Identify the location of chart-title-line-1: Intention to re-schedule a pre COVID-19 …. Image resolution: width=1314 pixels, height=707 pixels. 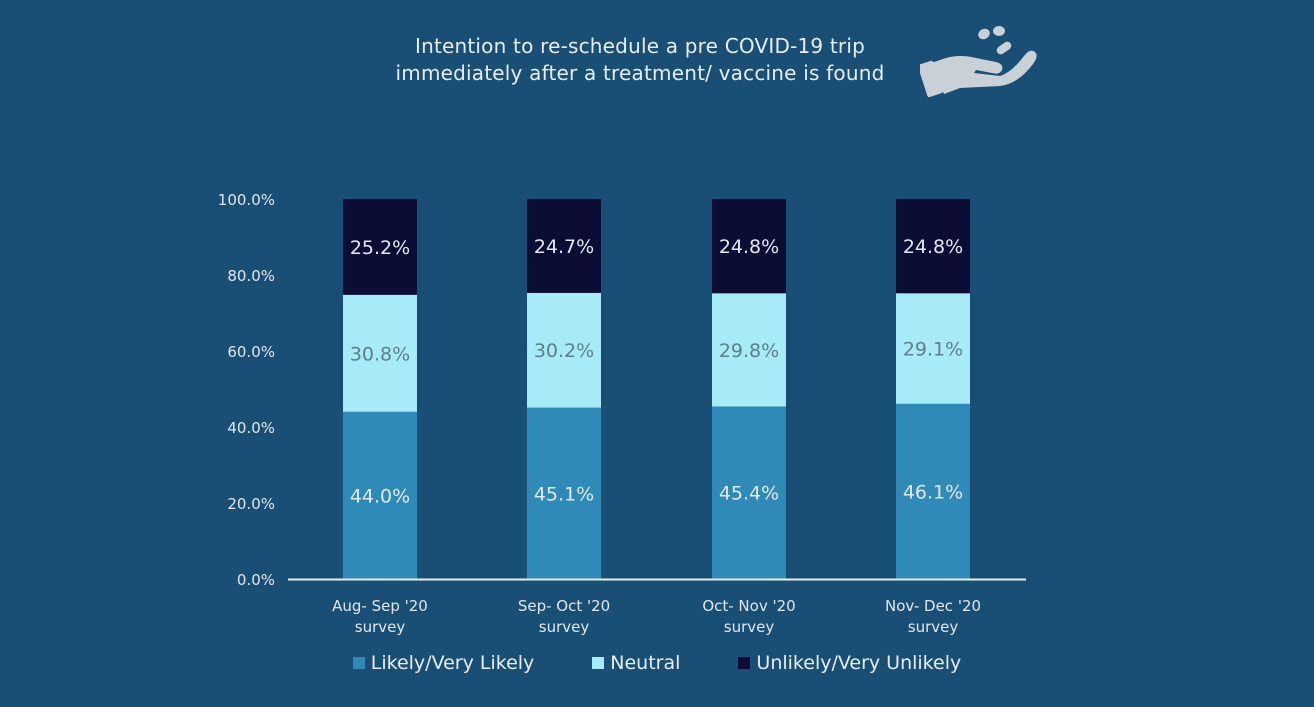
(640, 46).